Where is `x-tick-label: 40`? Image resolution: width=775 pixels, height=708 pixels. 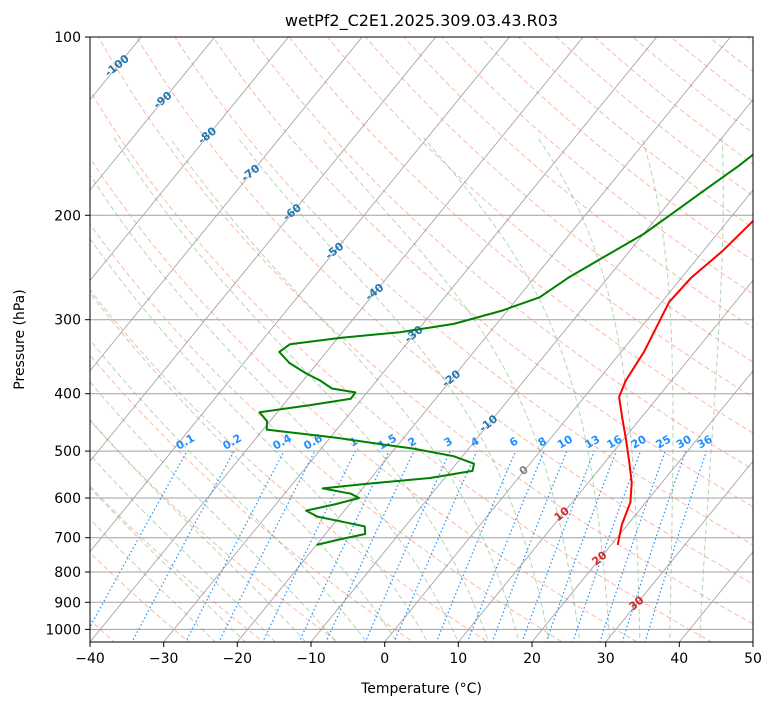
x-tick-label: 40 is located at coordinates (679, 659).